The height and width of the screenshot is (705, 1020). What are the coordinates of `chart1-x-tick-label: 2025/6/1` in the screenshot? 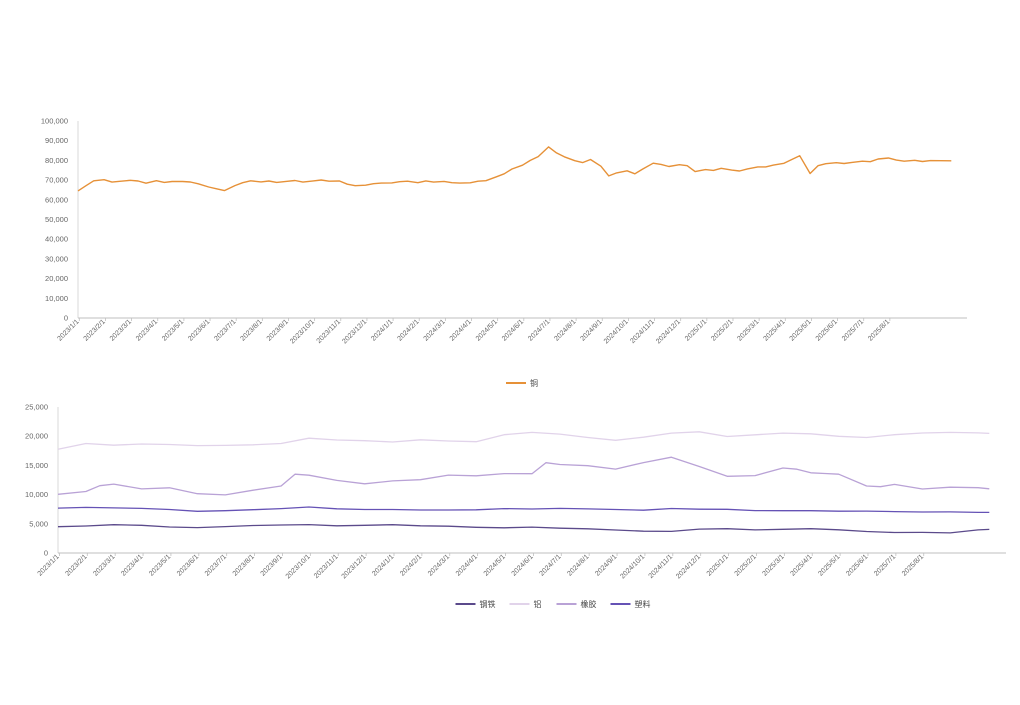 It's located at (827, 330).